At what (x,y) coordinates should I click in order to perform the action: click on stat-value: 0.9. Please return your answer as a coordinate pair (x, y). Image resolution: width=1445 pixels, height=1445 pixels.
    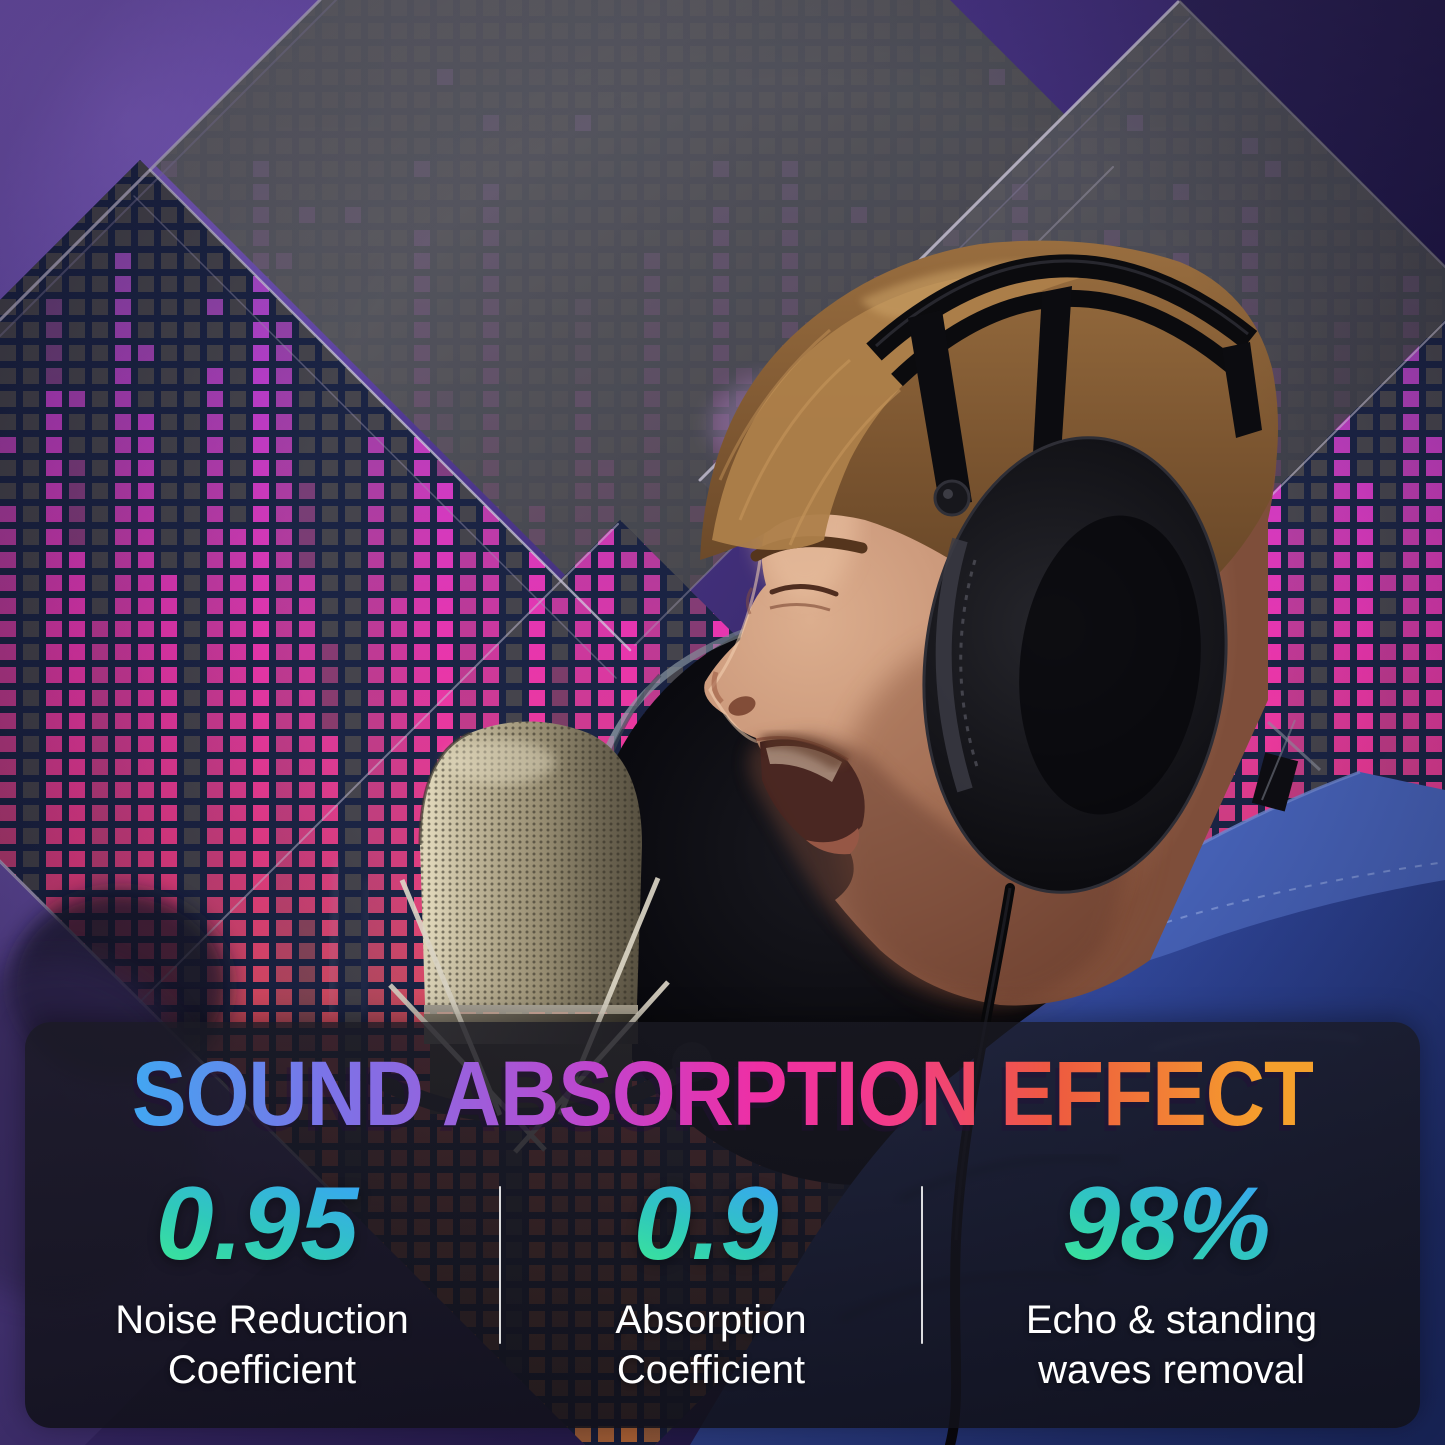
    Looking at the image, I should click on (711, 1224).